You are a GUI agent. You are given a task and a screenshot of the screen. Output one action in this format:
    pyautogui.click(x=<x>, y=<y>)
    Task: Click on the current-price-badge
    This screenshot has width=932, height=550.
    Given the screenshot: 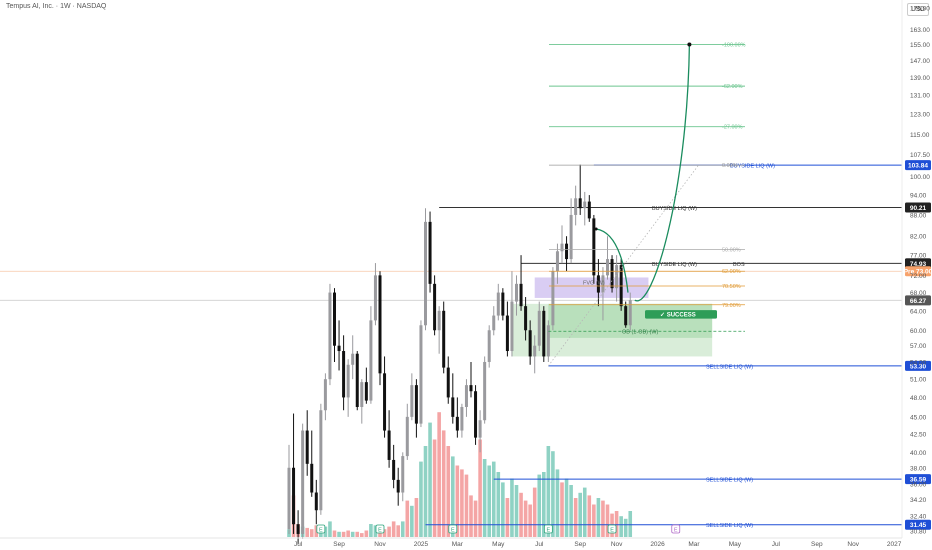 What is the action you would take?
    pyautogui.click(x=918, y=300)
    